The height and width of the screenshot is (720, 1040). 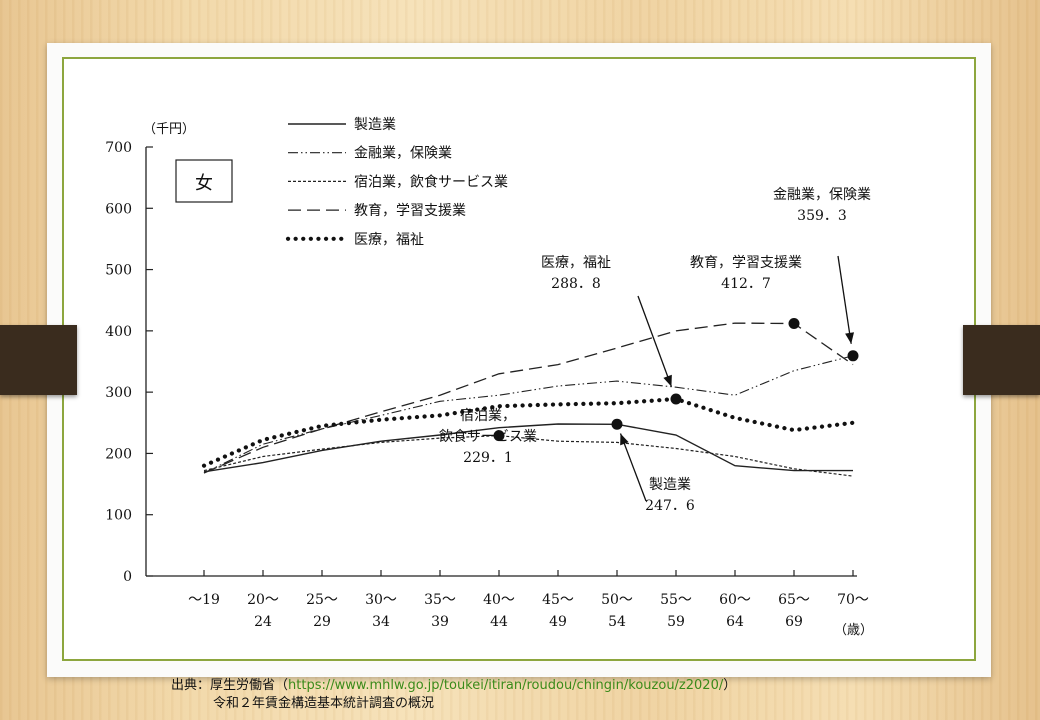 I want to click on x-tick-label: 45～, so click(x=558, y=600).